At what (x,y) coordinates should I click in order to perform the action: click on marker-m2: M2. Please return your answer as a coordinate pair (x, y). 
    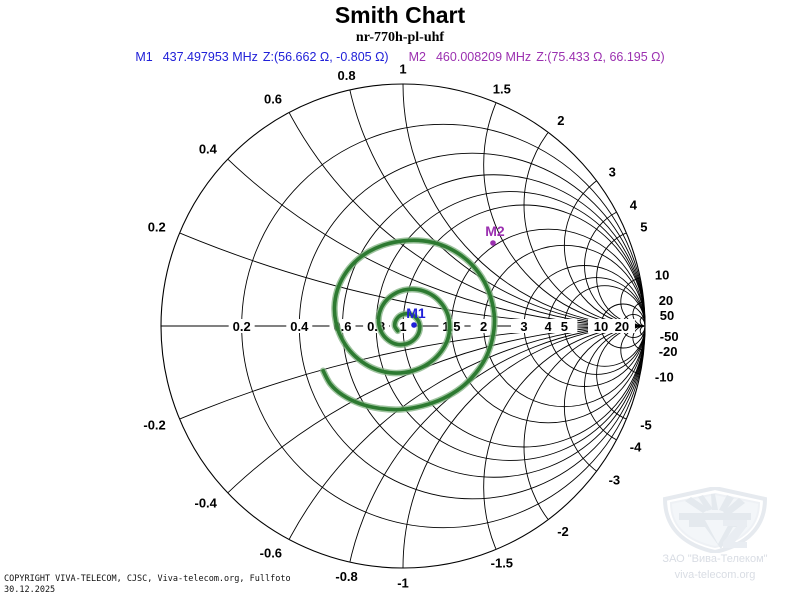
    Looking at the image, I should click on (495, 234).